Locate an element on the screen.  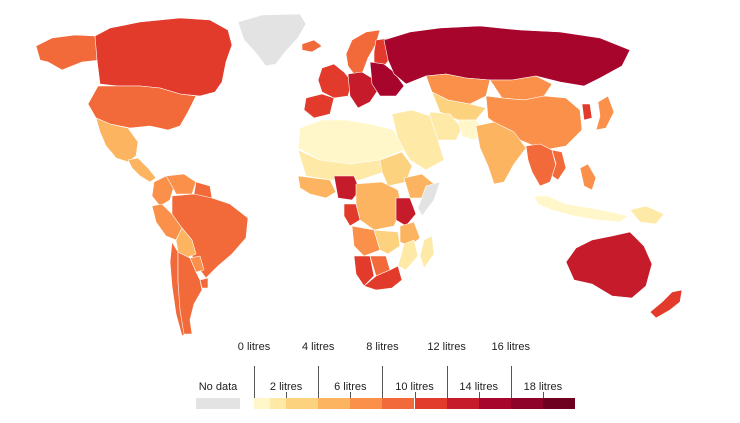
region-argentina is located at coordinates (190, 293).